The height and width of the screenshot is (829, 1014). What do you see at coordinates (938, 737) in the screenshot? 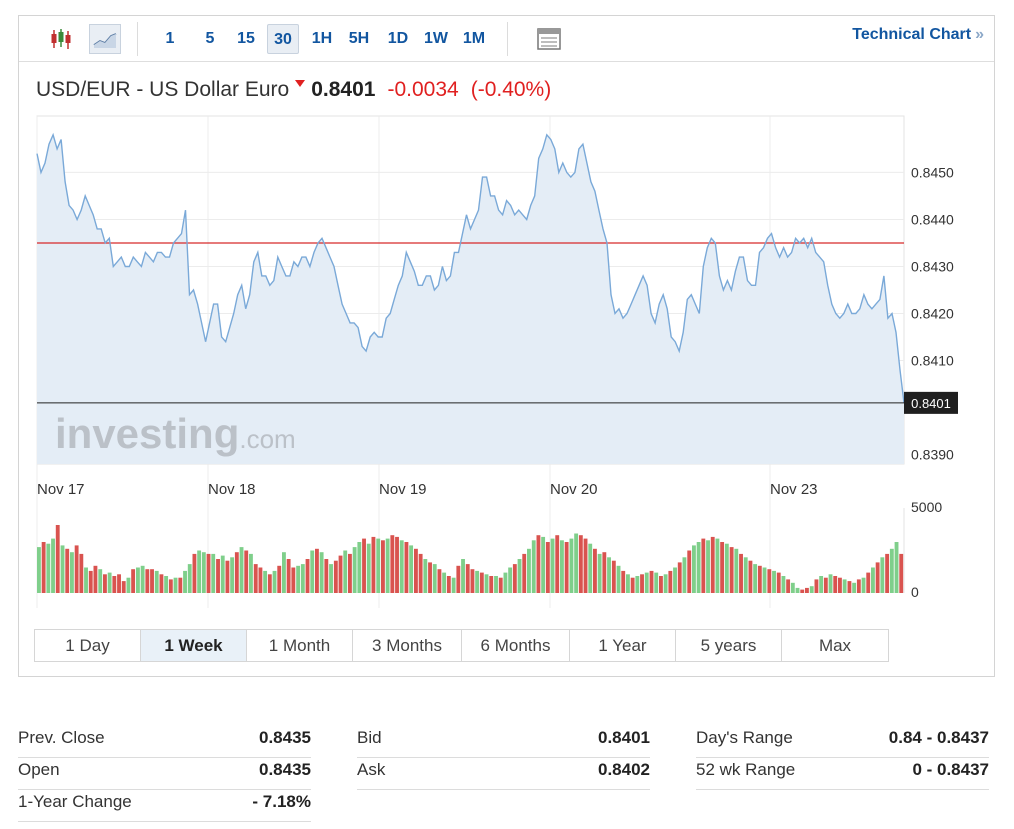
I see `stat-value: 0.84 - 0.8437` at bounding box center [938, 737].